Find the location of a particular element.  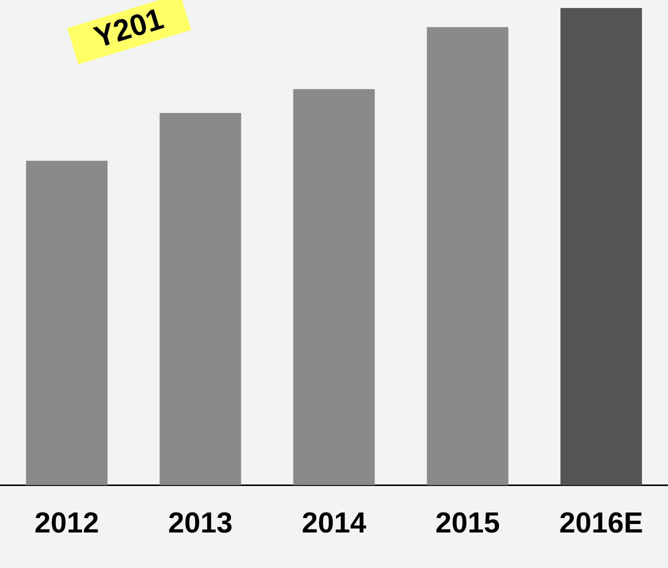

x-tick-label: 2013 is located at coordinates (200, 524).